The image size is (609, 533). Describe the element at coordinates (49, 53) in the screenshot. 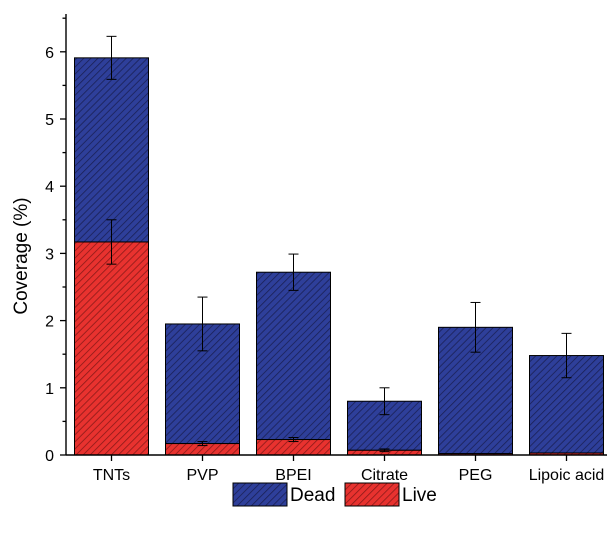

I see `y-tick-label-6: 6` at that location.